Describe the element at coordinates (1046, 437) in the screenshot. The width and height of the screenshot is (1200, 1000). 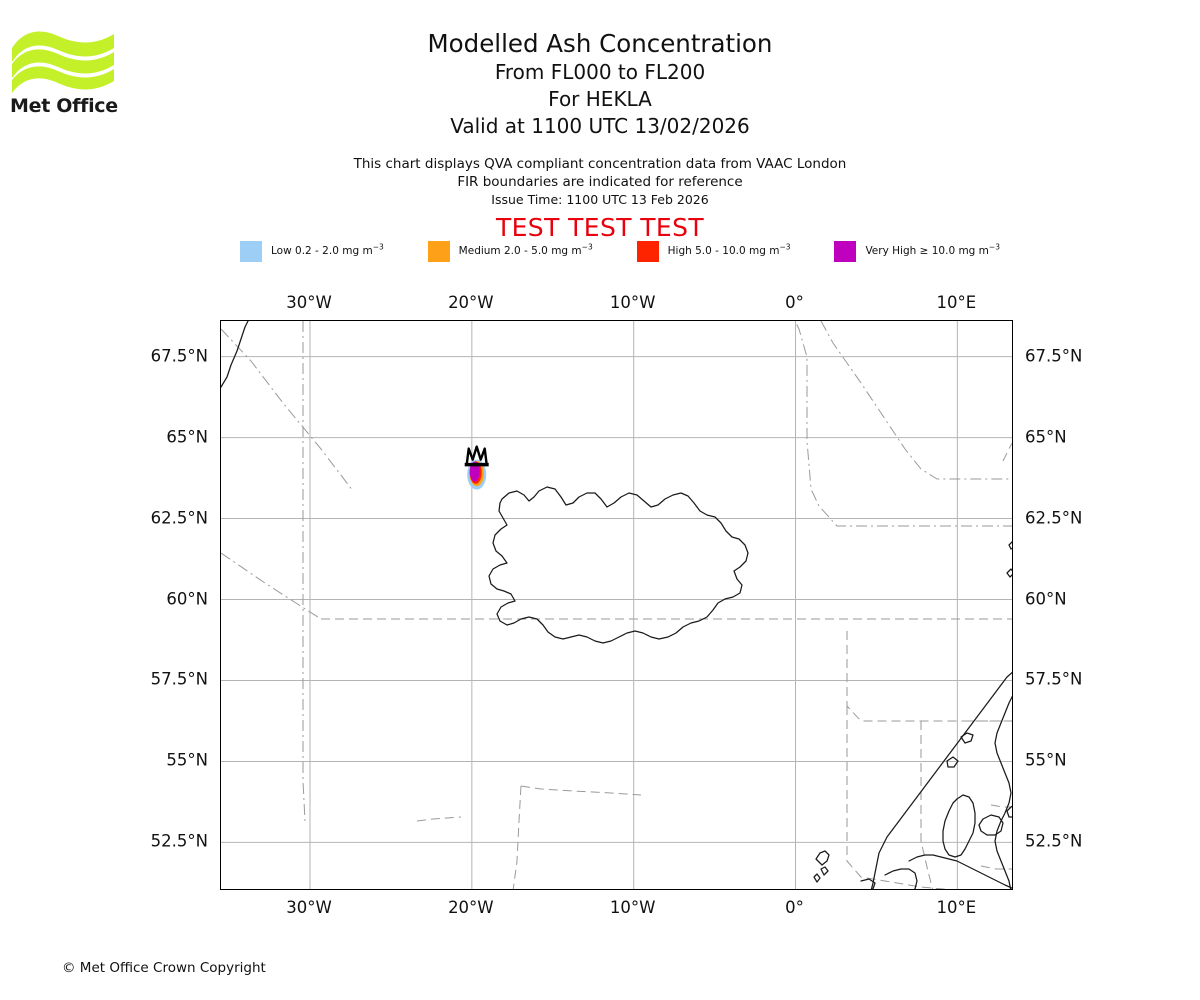
I see `lat-tick-right-65°N: 65°N` at that location.